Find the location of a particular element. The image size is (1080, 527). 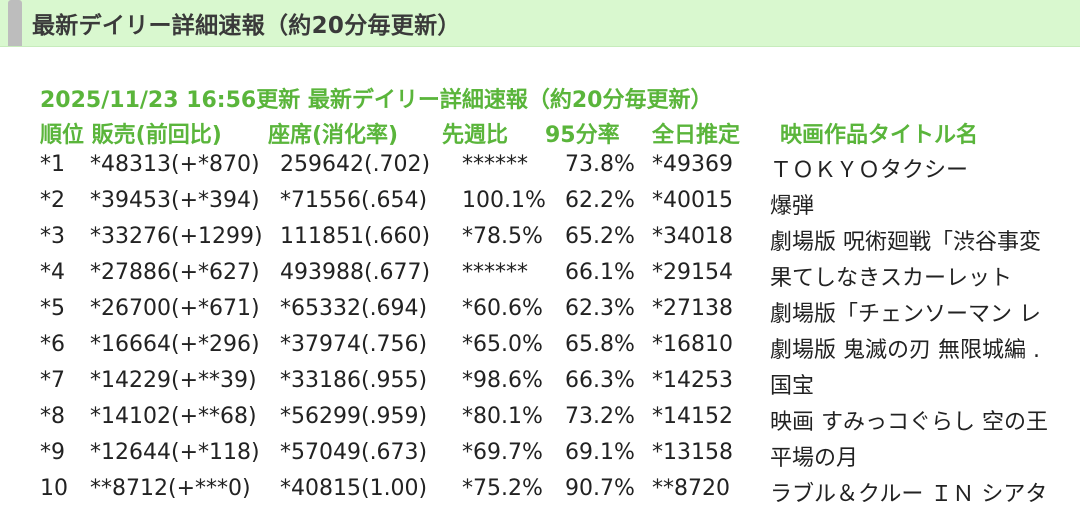

week-ratio-cell: *80.1% is located at coordinates (502, 416).